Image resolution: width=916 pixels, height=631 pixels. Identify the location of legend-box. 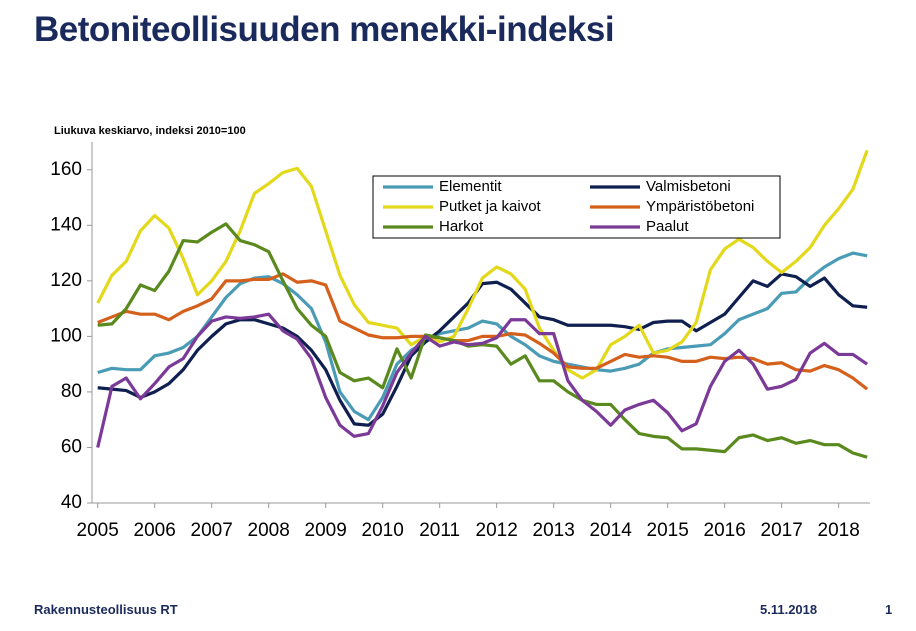
(576, 207).